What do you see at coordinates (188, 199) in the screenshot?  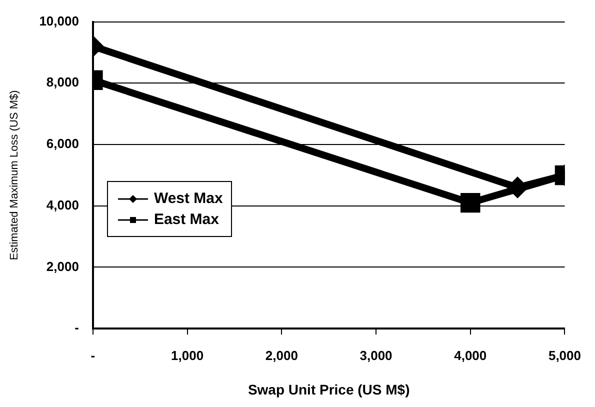 I see `legend-label: West Max` at bounding box center [188, 199].